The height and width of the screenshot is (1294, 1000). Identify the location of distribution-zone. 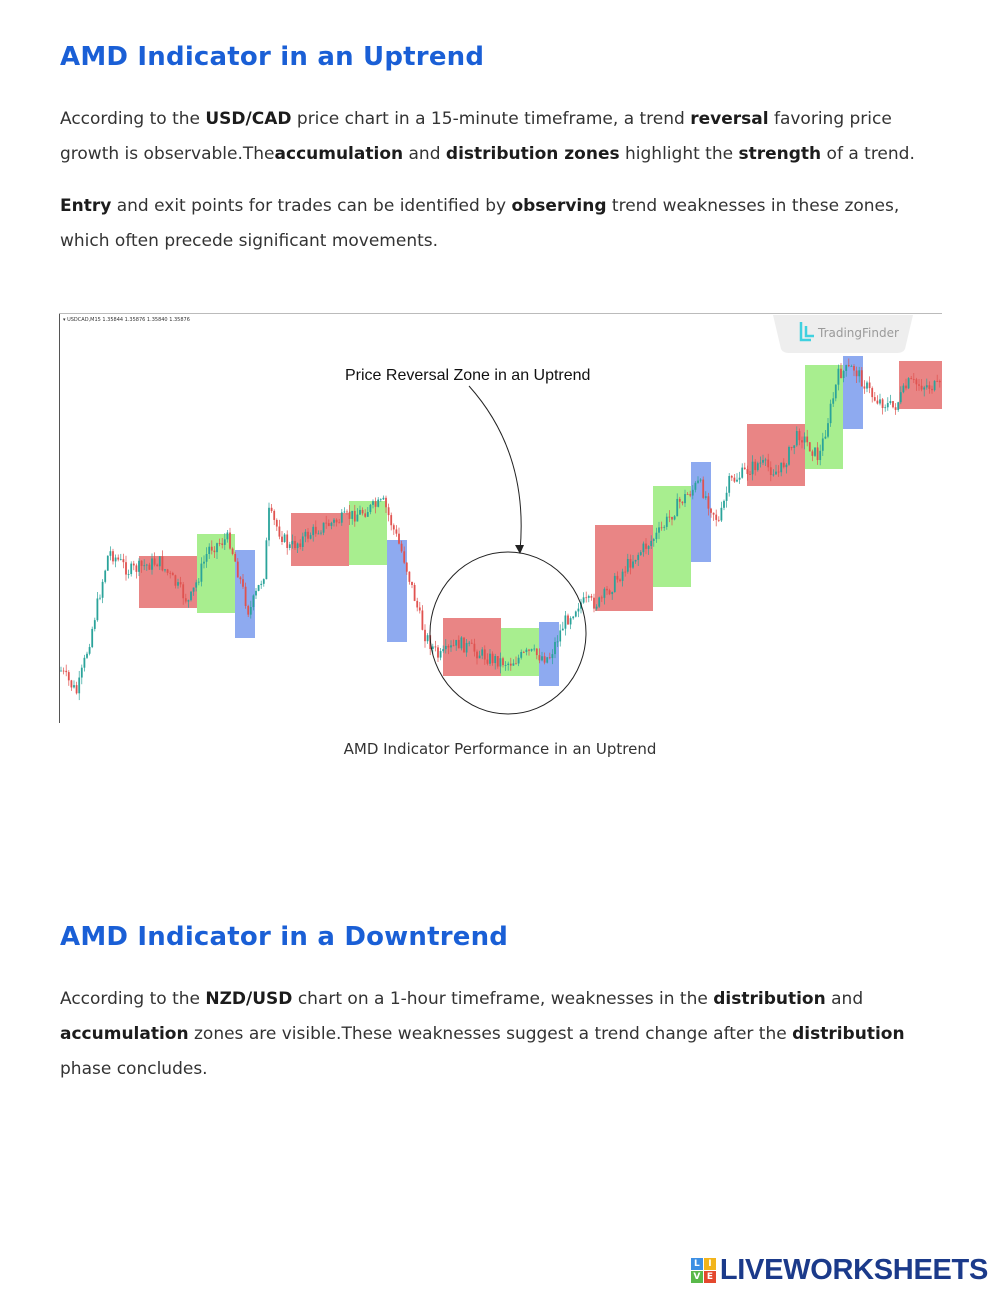
(397, 591).